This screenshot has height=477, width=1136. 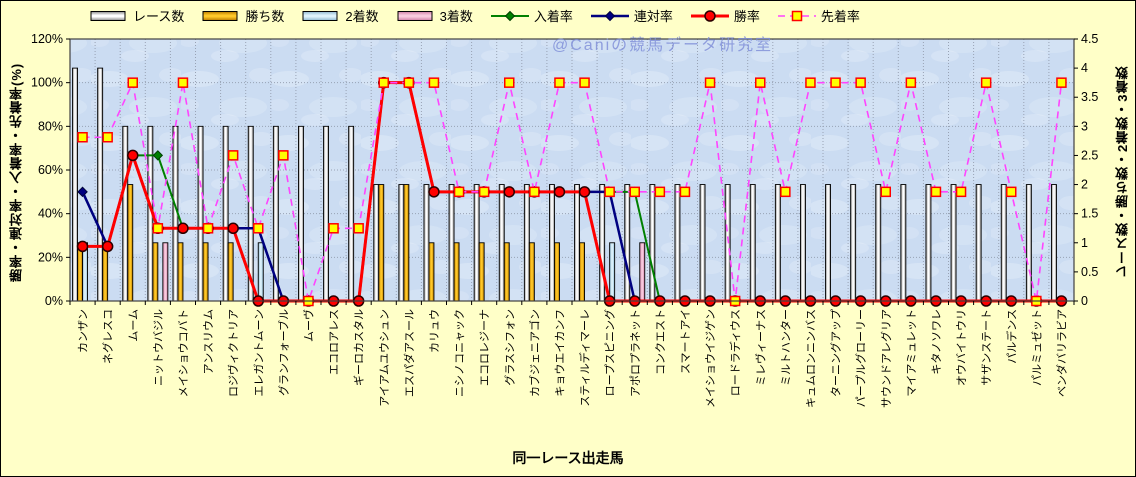 What do you see at coordinates (760, 347) in the screenshot?
I see `svg-text: ミレヴィーナス` at bounding box center [760, 347].